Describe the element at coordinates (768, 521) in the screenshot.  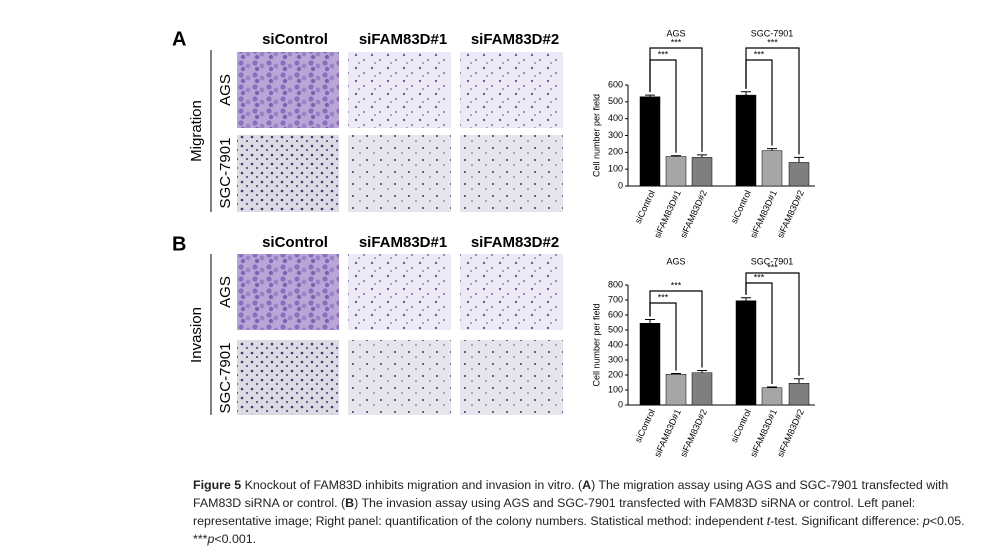
I see `caption-text: t` at that location.